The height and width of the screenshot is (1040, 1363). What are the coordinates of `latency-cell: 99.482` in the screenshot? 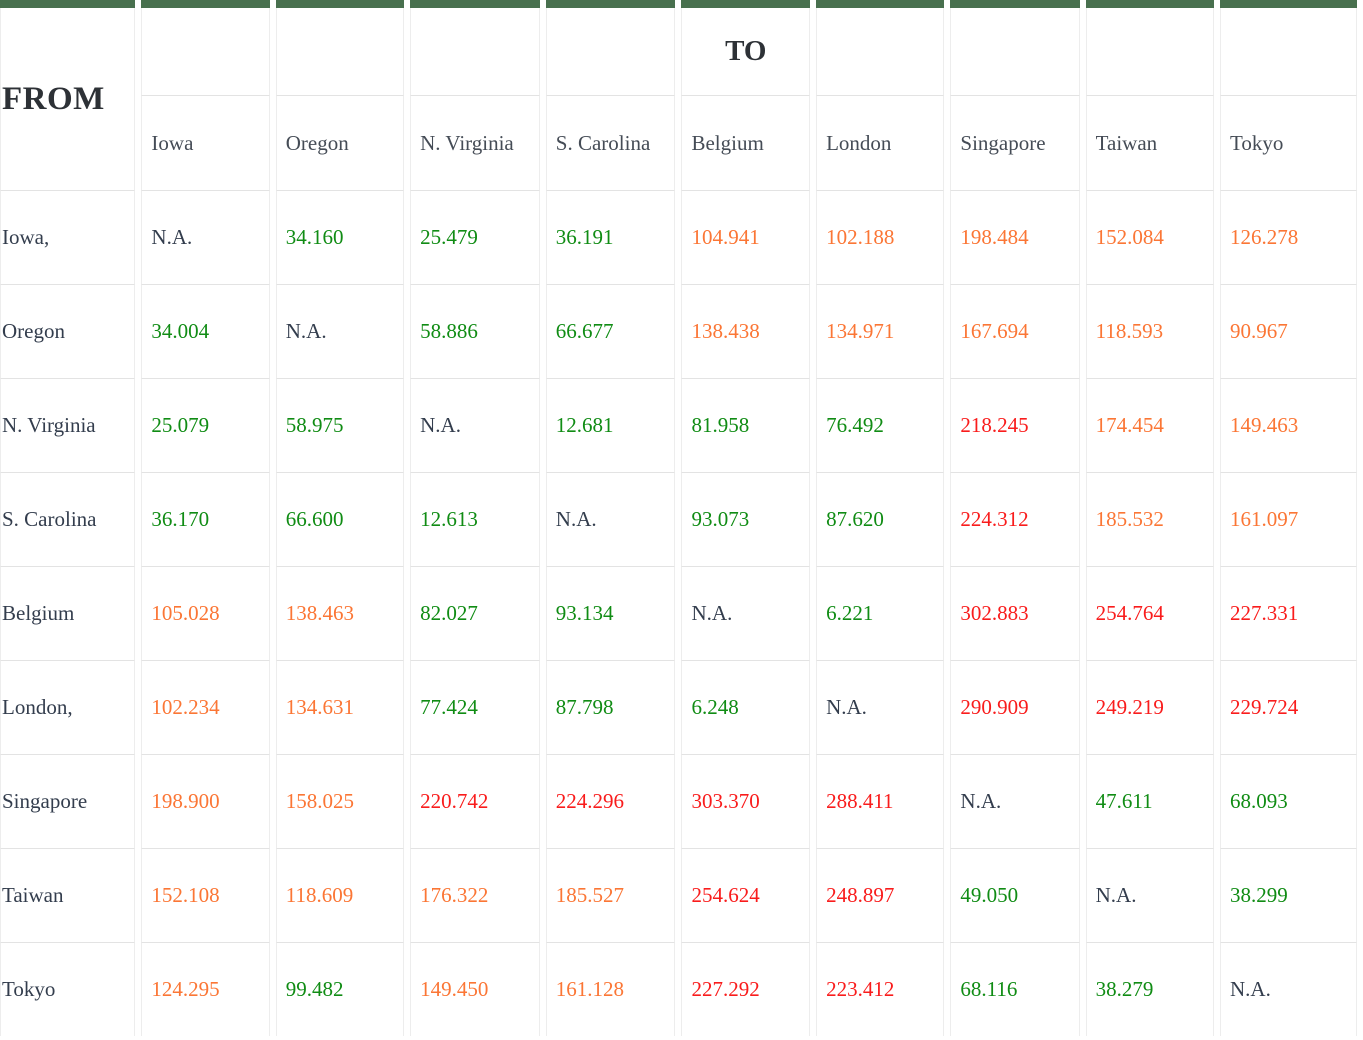 It's located at (340, 989).